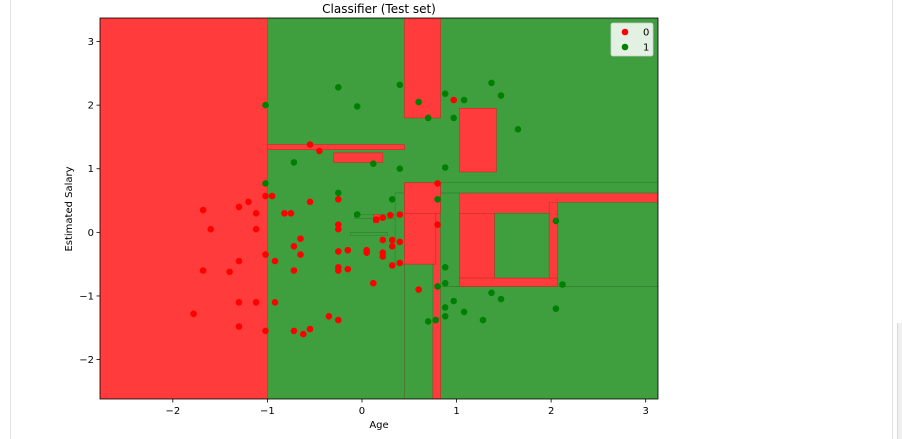  I want to click on window-border-right, so click(892, 219).